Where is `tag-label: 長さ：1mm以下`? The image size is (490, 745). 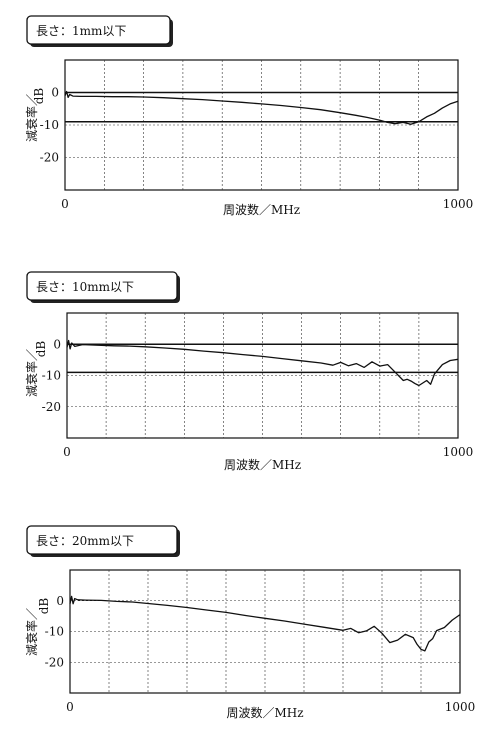 tag-label: 長さ：1mm以下 is located at coordinates (81, 31).